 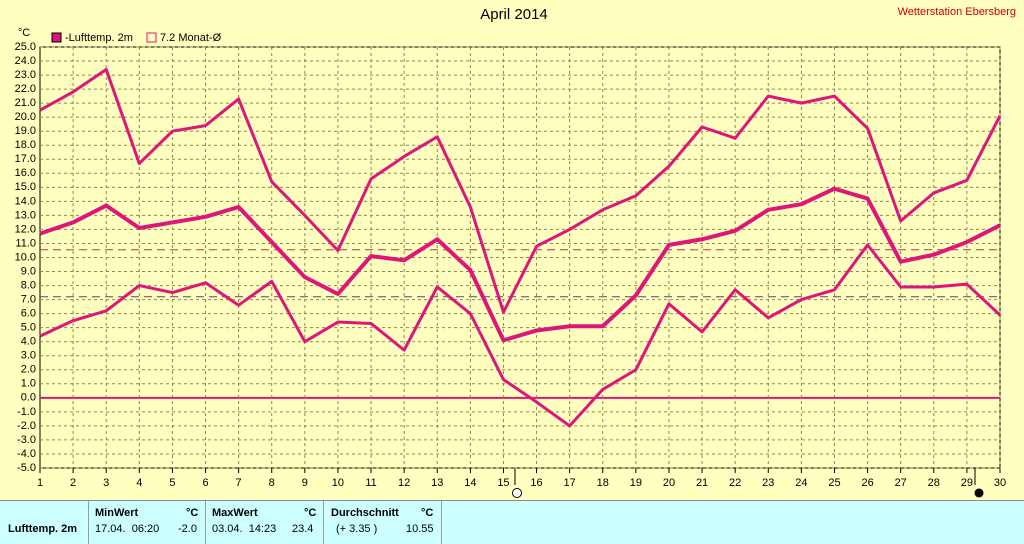 I want to click on x-tick-label: 28, so click(x=934, y=483).